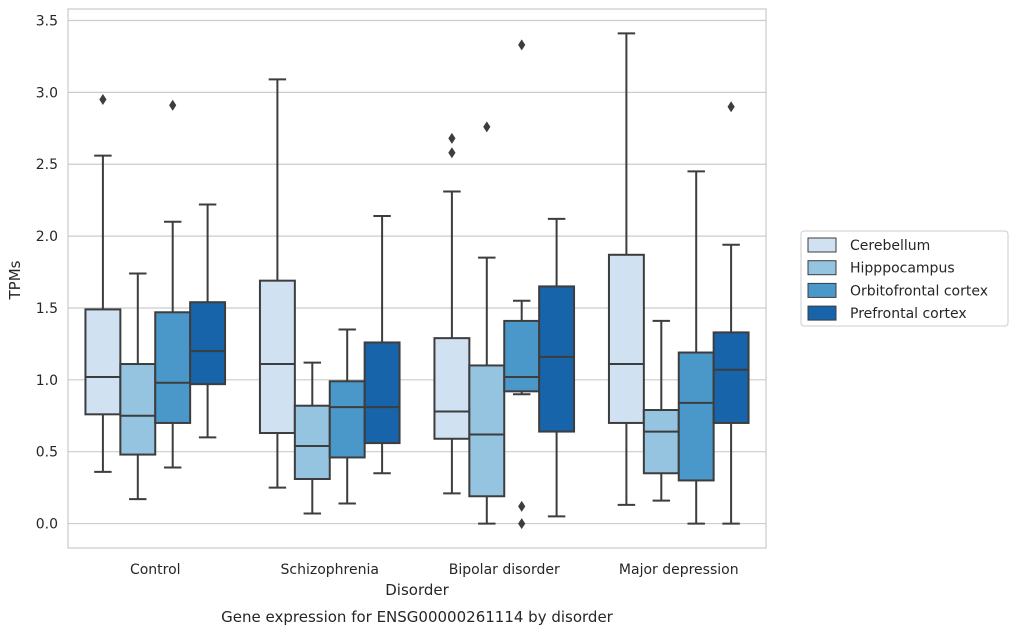  I want to click on legend-label: Cerebellum, so click(890, 246).